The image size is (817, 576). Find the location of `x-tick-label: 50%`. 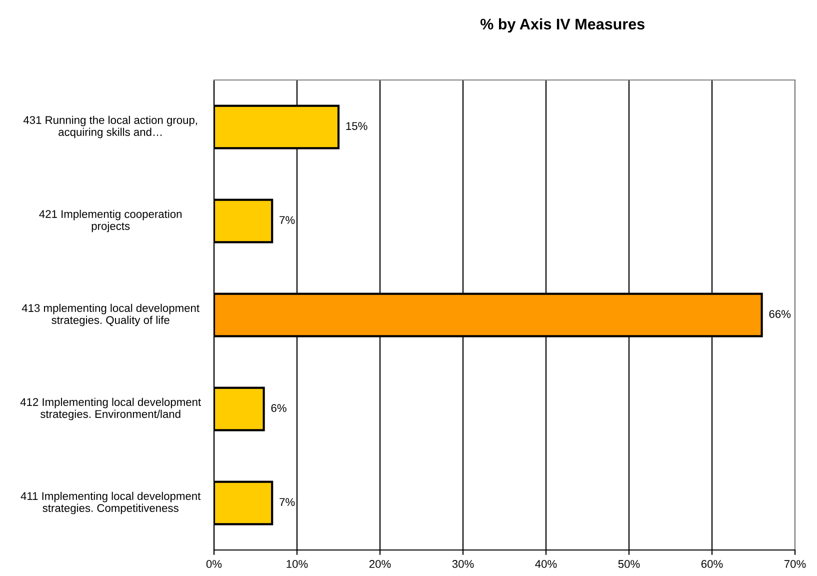

x-tick-label: 50% is located at coordinates (629, 564).